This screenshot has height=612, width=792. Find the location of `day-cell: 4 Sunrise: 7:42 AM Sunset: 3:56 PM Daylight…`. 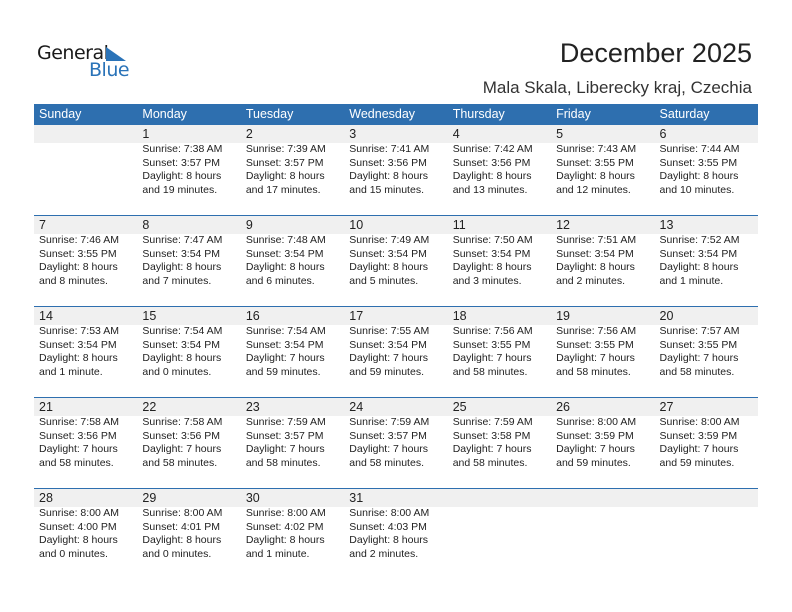

day-cell: 4 Sunrise: 7:42 AM Sunset: 3:56 PM Daylight… is located at coordinates (499, 170).